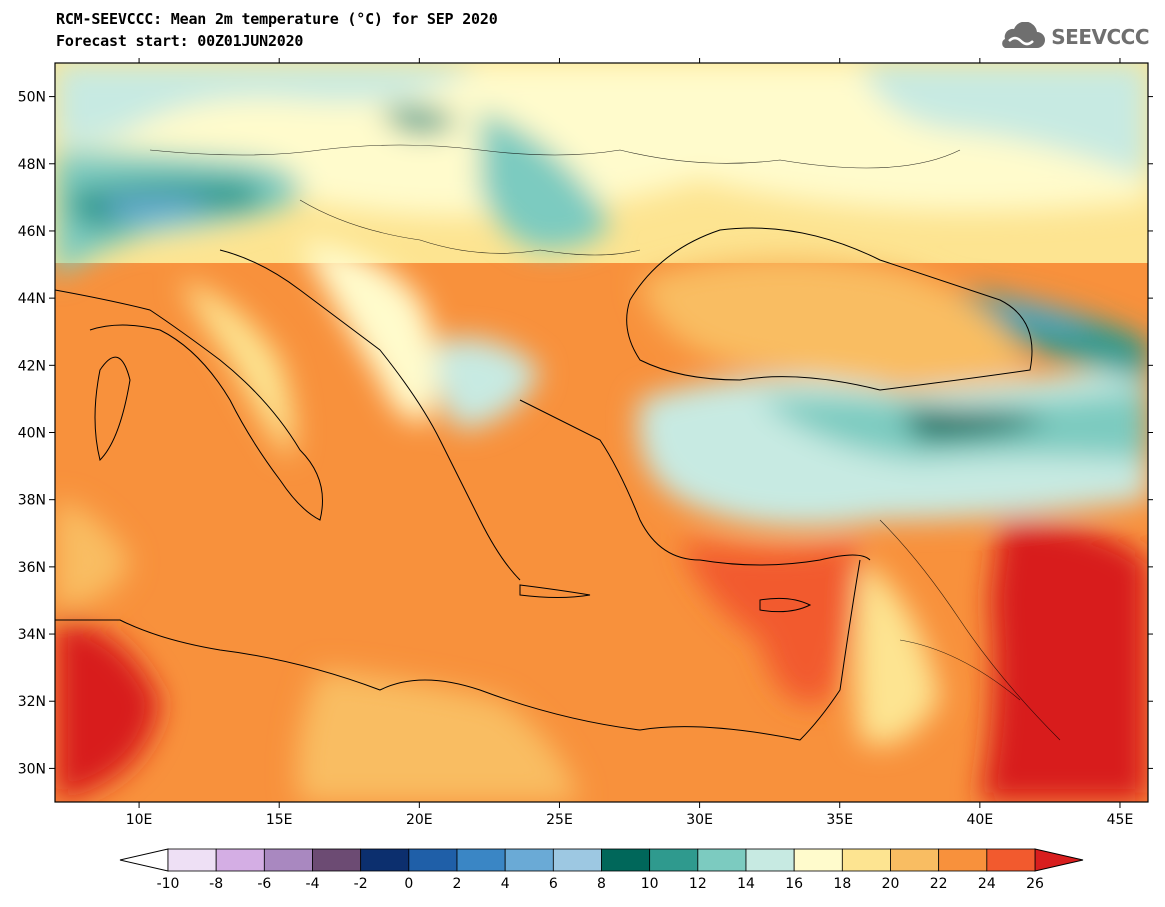 This screenshot has height=907, width=1165. I want to click on temperature-colorbar: -10 -8 -6 -4 -2 0 2 4 6 8 10 12 14 16 18 20 22 24 26, so click(601, 870).